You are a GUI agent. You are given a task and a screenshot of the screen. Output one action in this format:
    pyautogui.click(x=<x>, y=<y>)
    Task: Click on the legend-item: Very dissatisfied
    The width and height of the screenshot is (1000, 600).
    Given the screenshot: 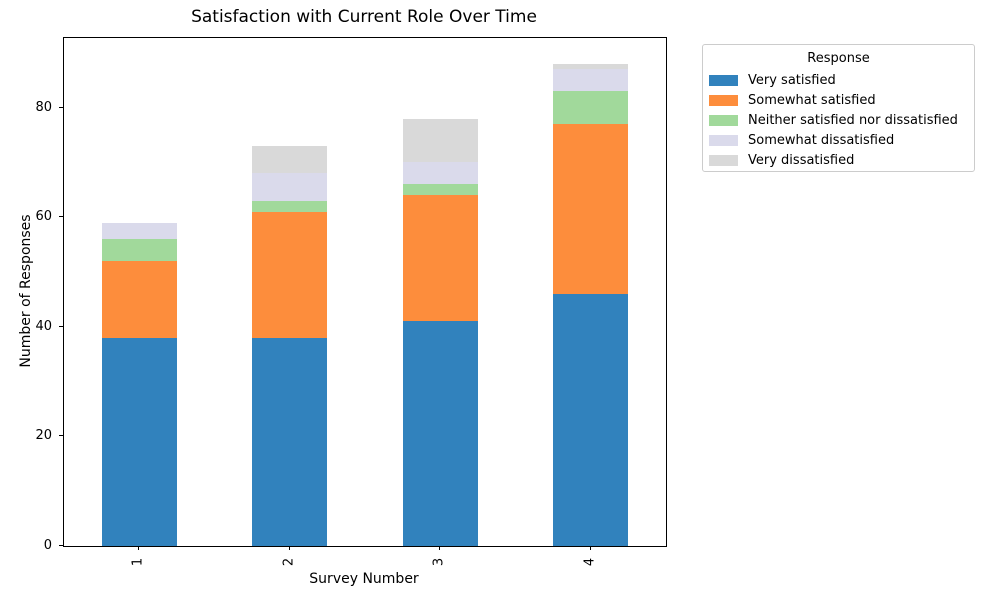 What is the action you would take?
    pyautogui.click(x=838, y=160)
    